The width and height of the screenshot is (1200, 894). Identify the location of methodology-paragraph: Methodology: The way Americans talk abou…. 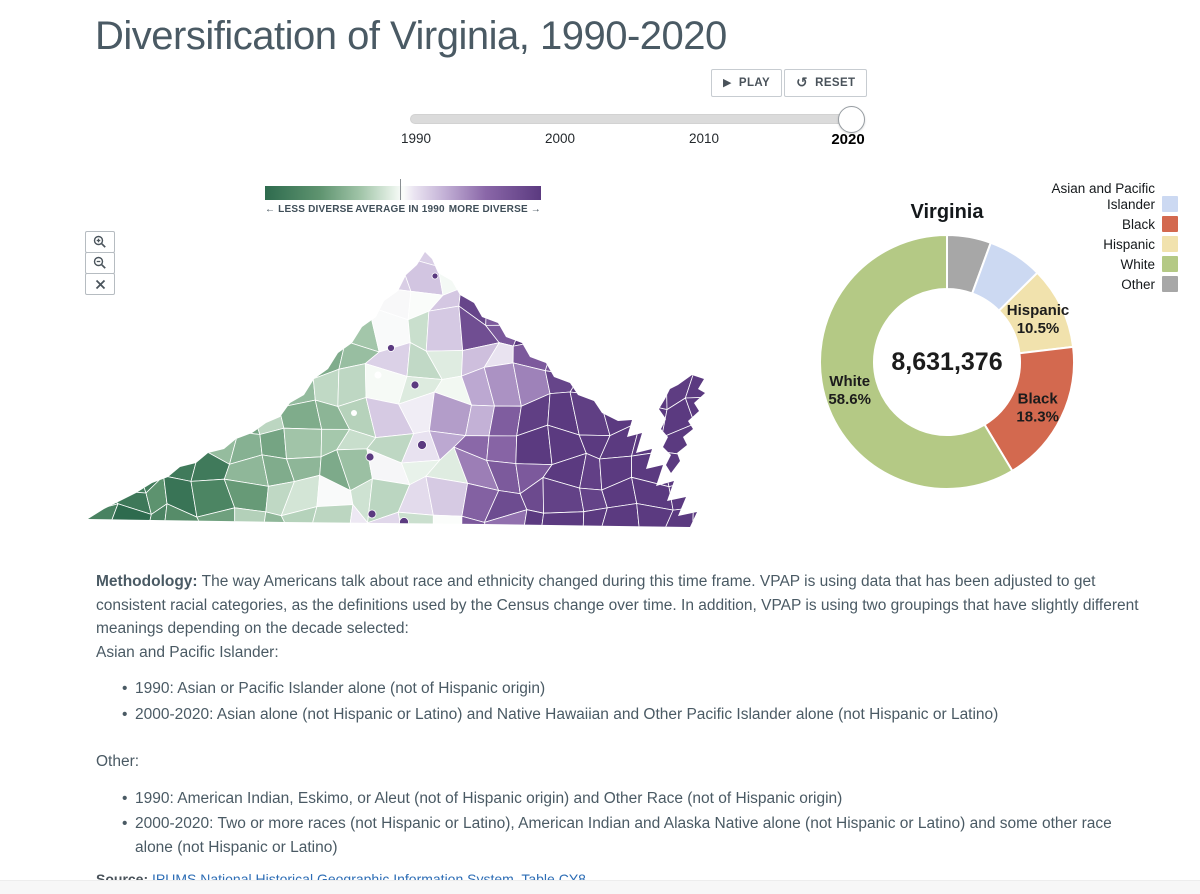
(621, 605).